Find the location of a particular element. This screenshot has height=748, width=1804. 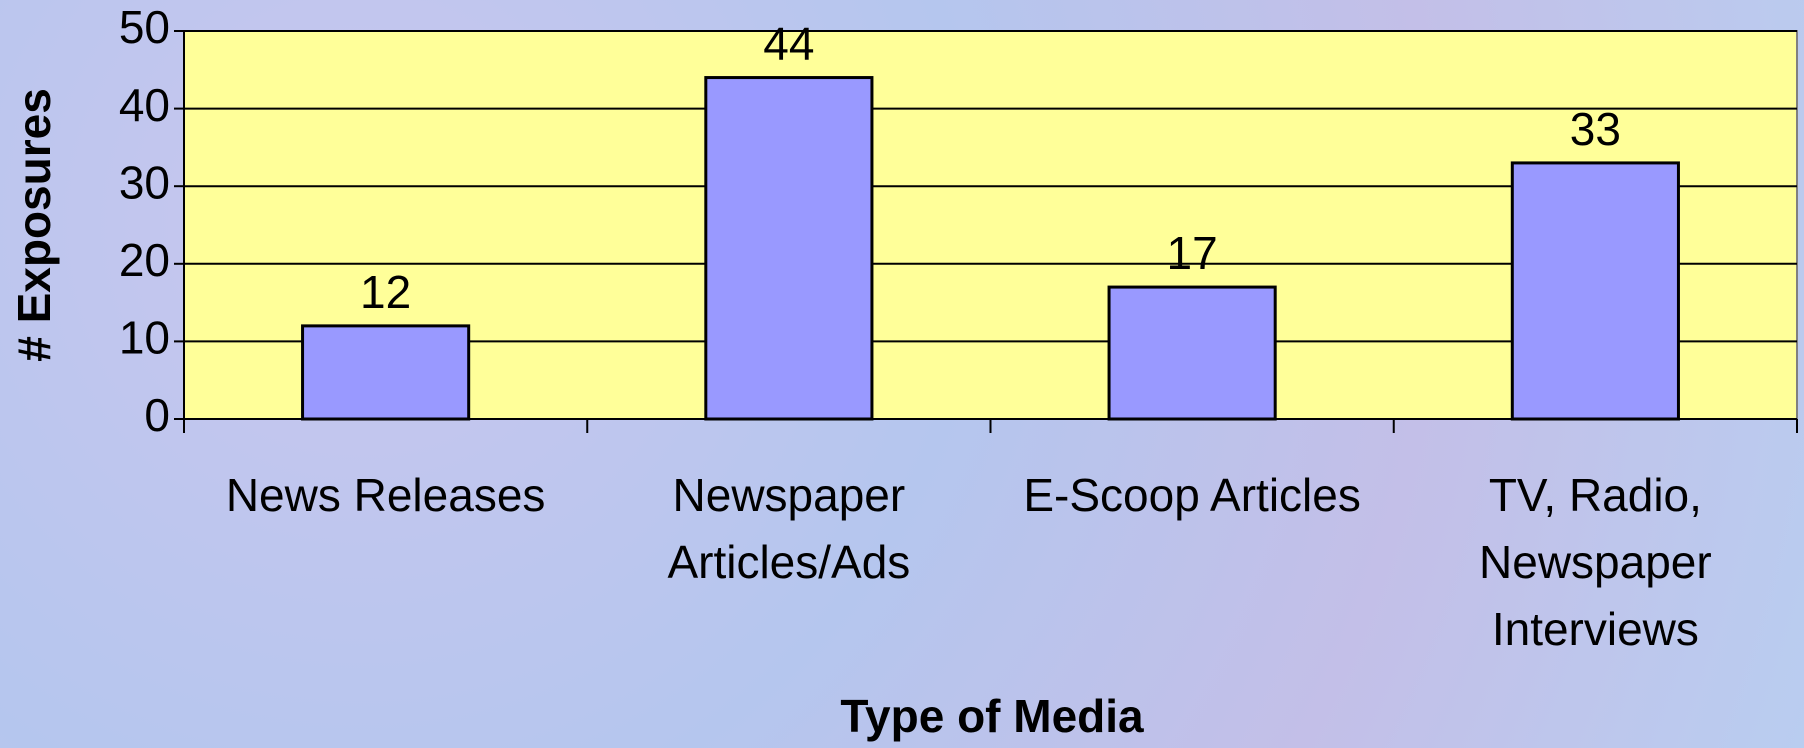

y-tick-label: 20 is located at coordinates (144, 260).